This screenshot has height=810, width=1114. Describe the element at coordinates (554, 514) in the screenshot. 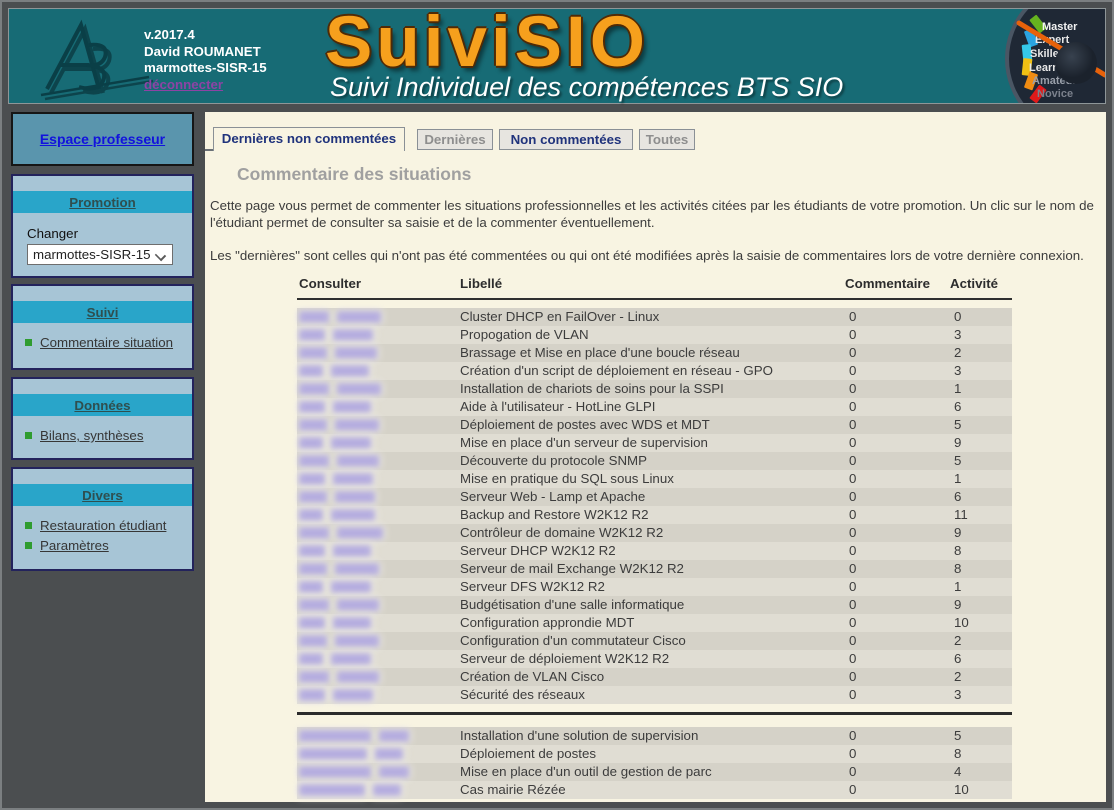

I see `situation-label: Backup and Restore W2K12 R2` at that location.